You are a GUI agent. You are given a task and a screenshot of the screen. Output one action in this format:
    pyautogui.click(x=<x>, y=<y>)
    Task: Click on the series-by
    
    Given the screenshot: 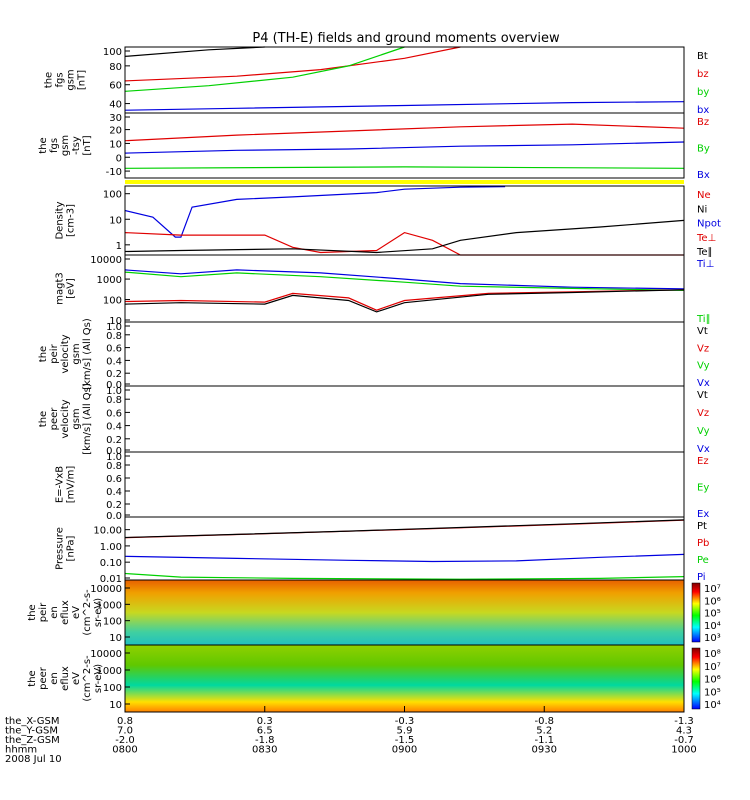 What is the action you would take?
    pyautogui.click(x=264, y=69)
    